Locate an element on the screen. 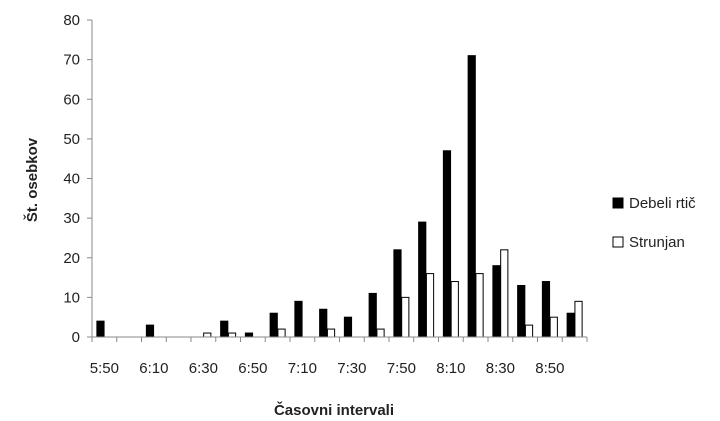 This screenshot has height=421, width=720. y-tick-label: 0 is located at coordinates (76, 337).